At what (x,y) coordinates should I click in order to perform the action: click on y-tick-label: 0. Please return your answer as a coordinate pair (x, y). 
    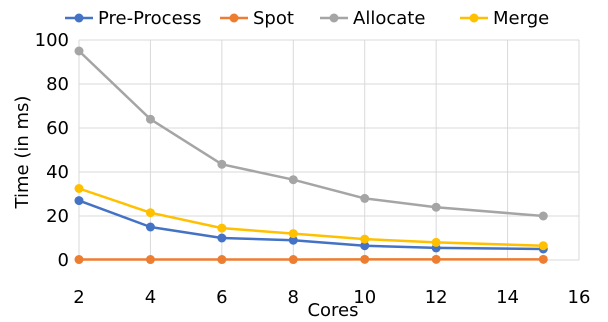
    Looking at the image, I should click on (63, 260).